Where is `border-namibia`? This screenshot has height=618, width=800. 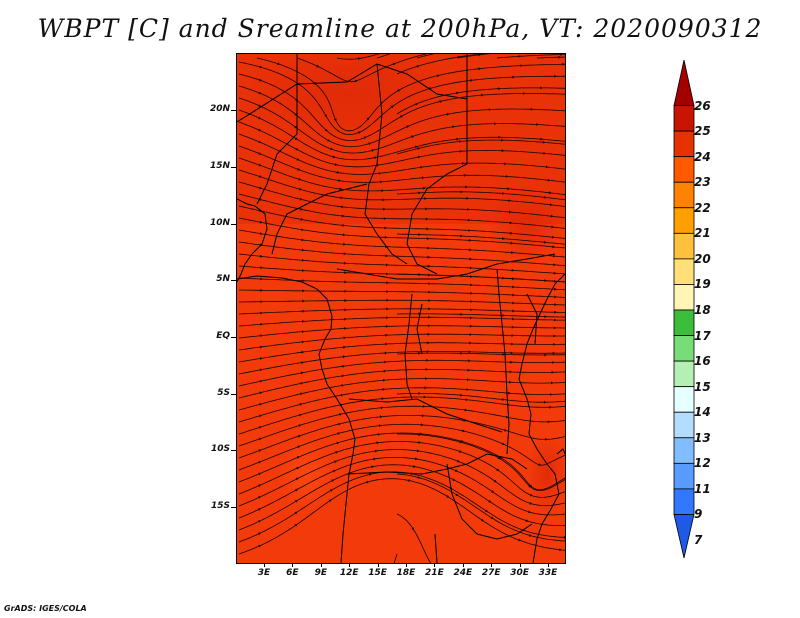
border-namibia is located at coordinates (407, 469).